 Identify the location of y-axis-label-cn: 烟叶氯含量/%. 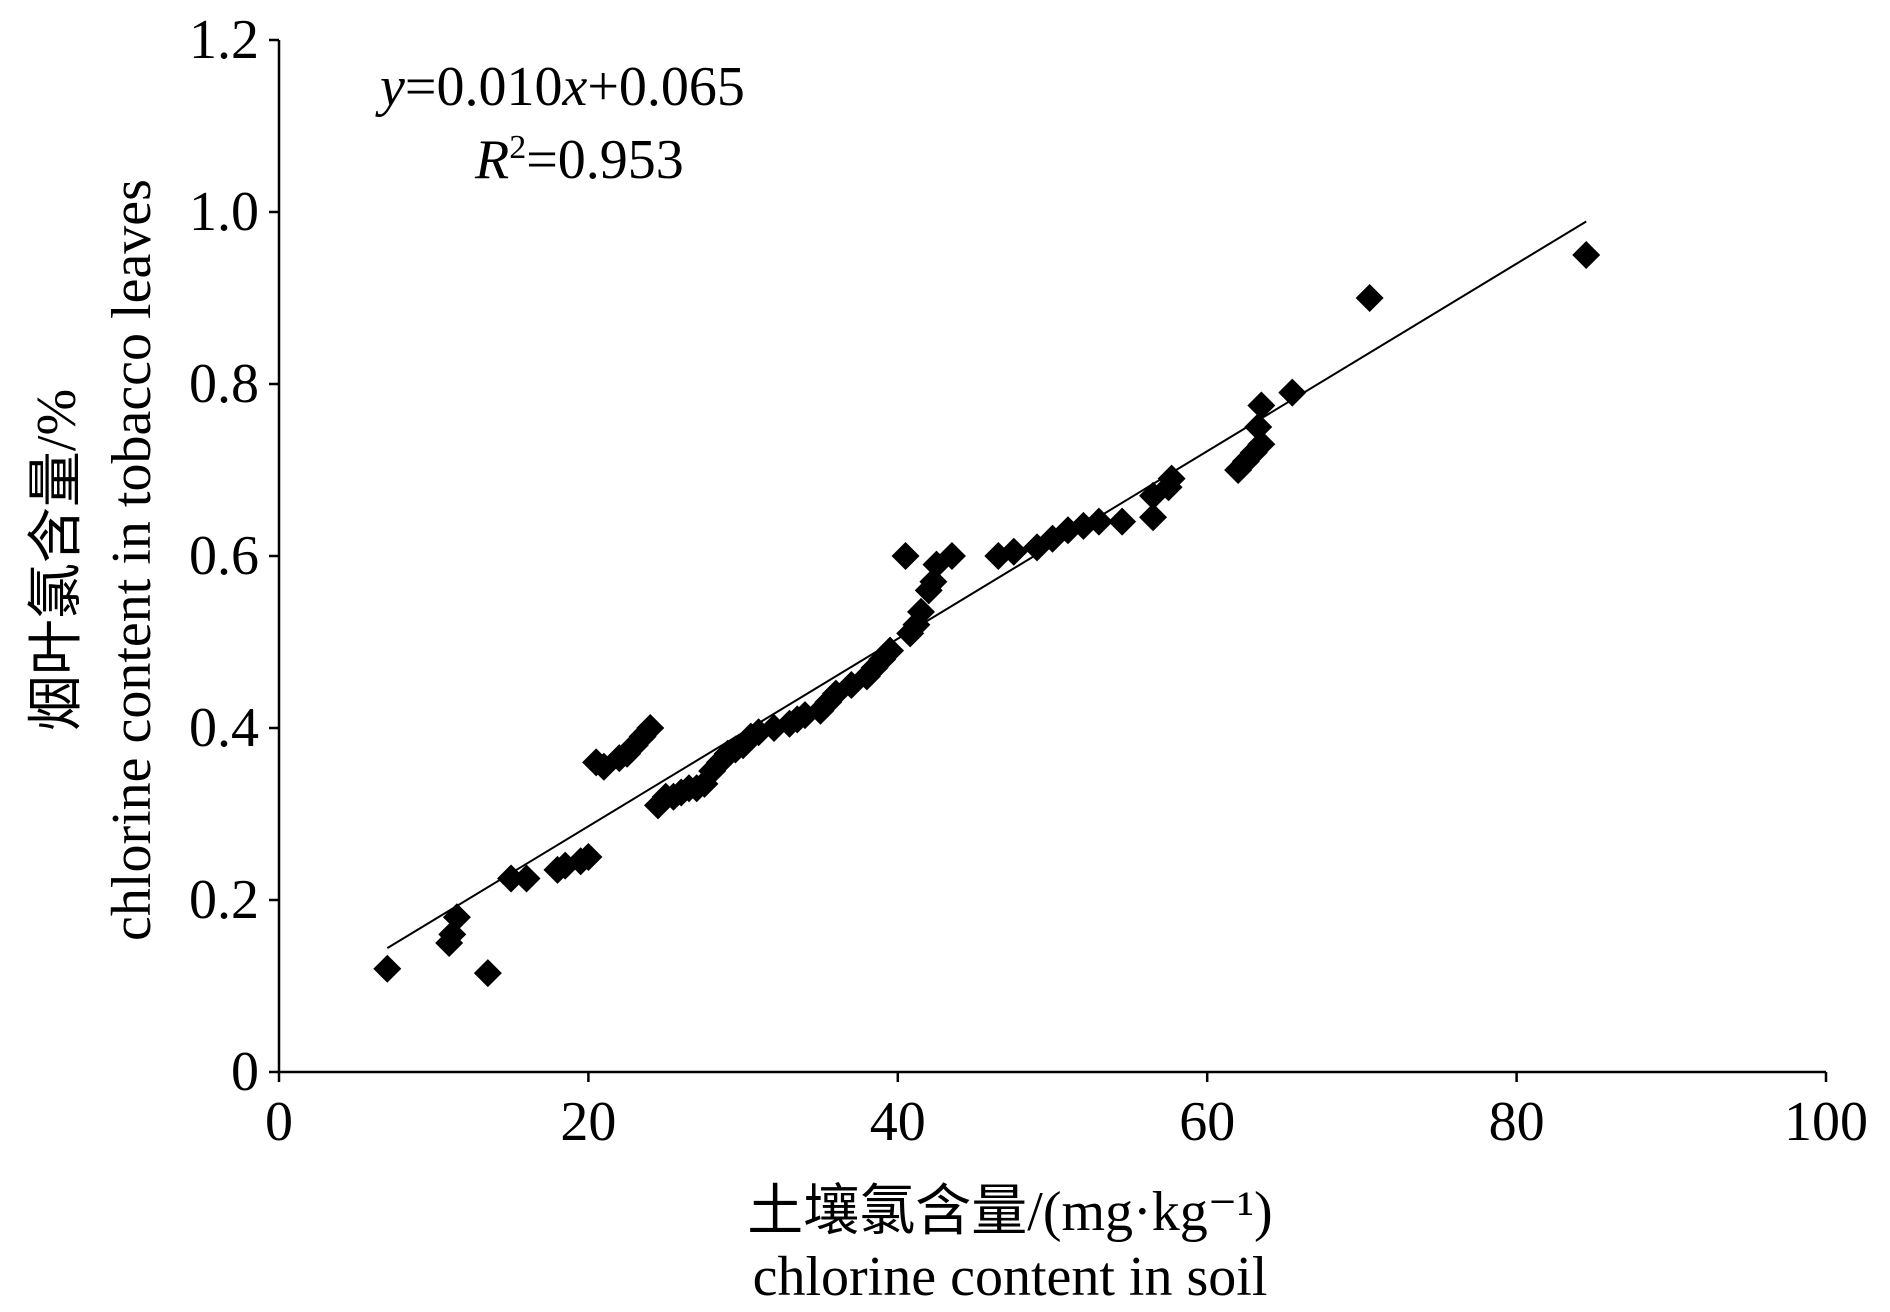
(57, 560).